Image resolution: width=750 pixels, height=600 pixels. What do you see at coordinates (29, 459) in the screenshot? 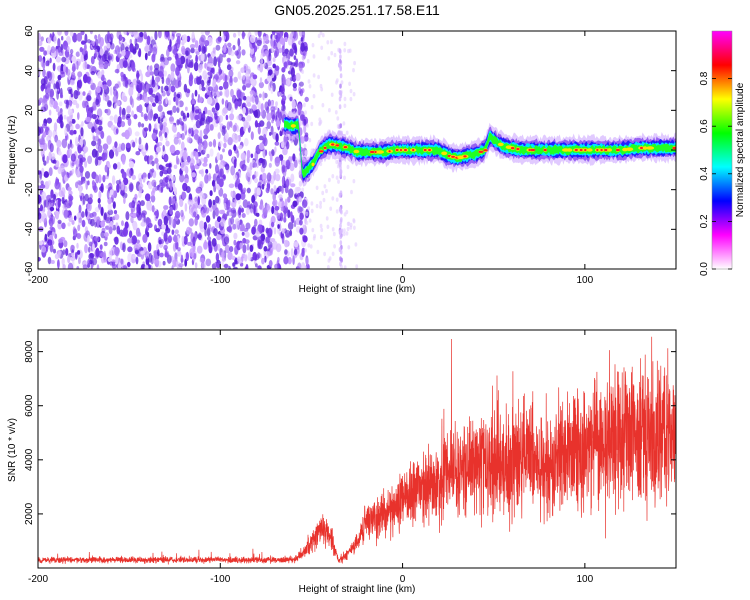
I see `snr-y-tick-label: 4000` at bounding box center [29, 459].